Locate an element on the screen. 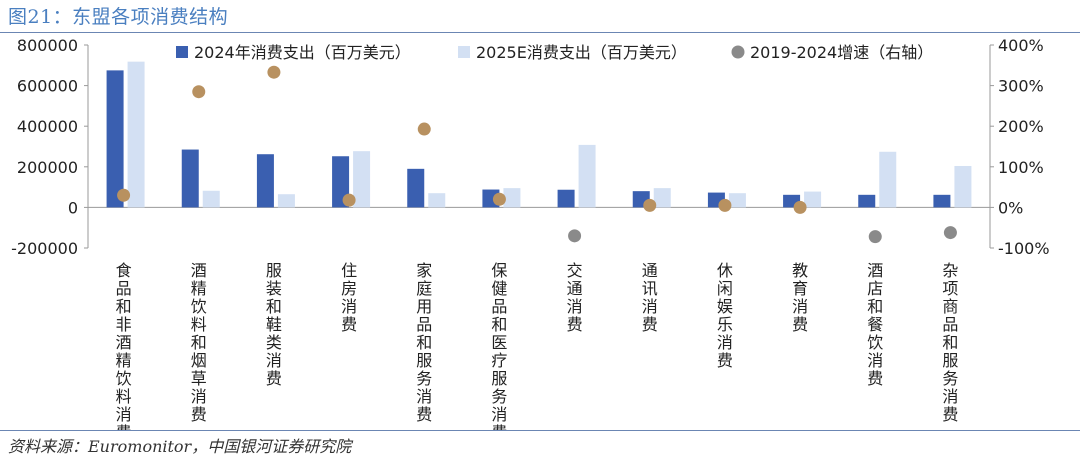 This screenshot has height=458, width=1080. y-left-tick-label: 0 is located at coordinates (73, 207).